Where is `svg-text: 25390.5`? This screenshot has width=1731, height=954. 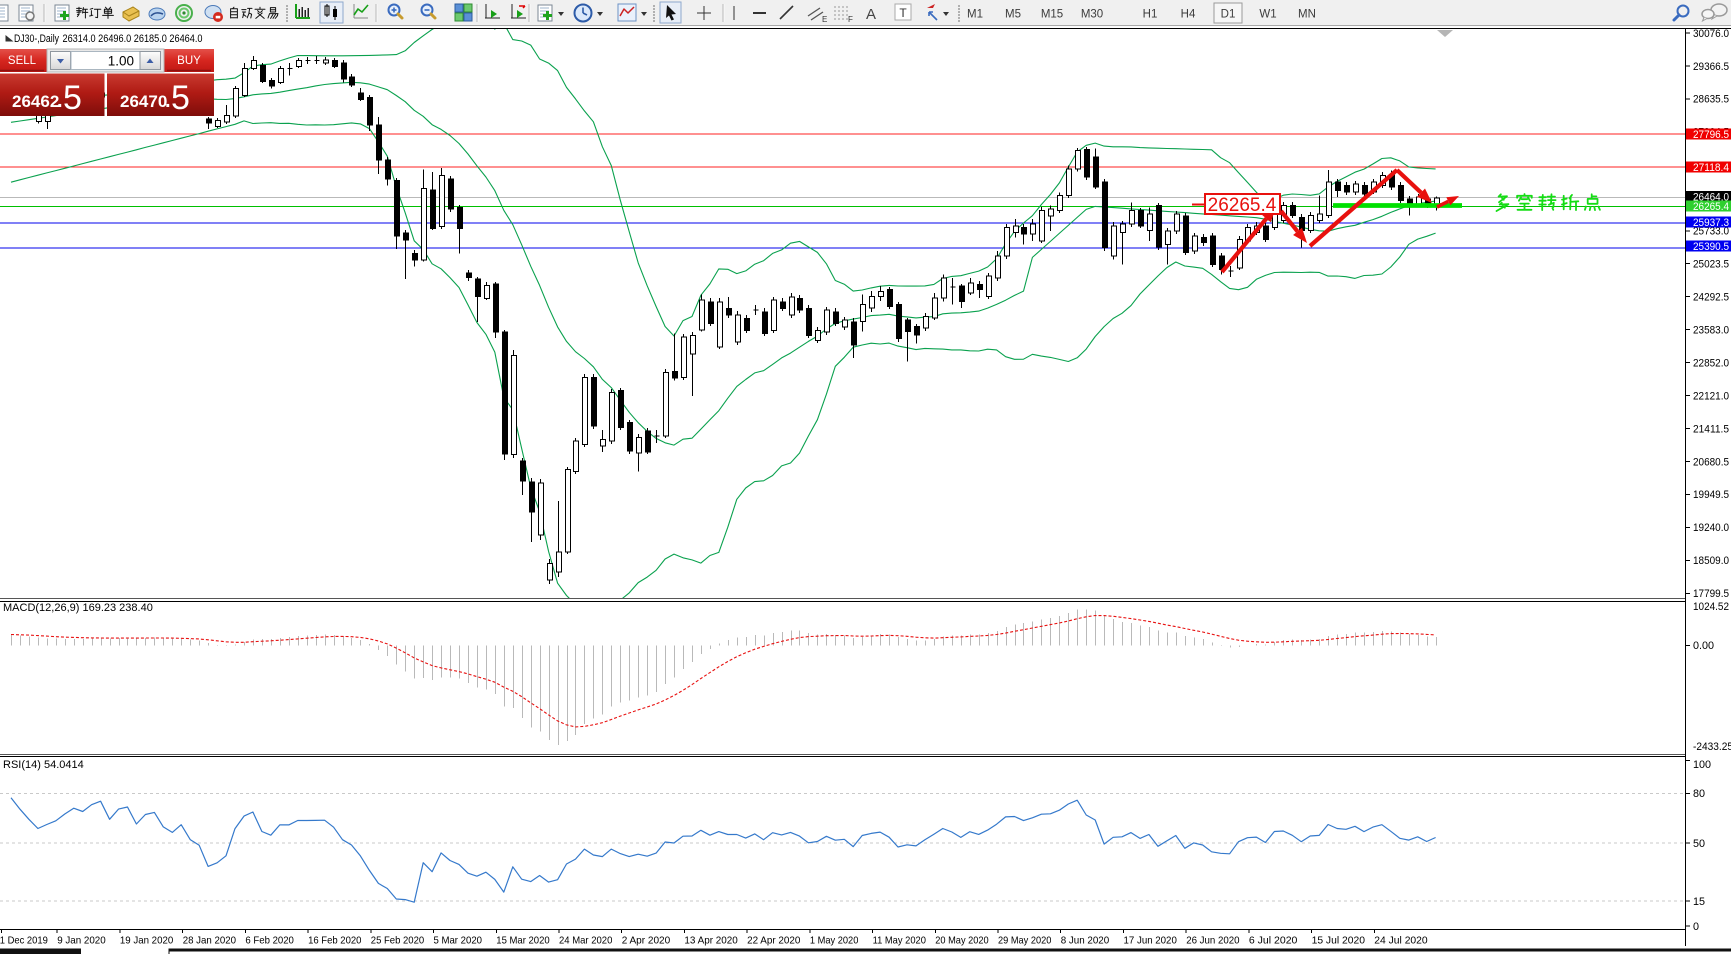 svg-text: 25390.5 is located at coordinates (1711, 247).